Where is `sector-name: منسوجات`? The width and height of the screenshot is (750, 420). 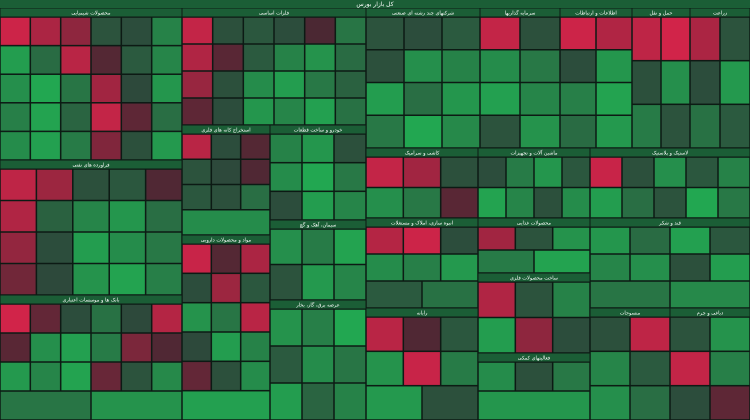
sector-name: منسوجات is located at coordinates (630, 314).